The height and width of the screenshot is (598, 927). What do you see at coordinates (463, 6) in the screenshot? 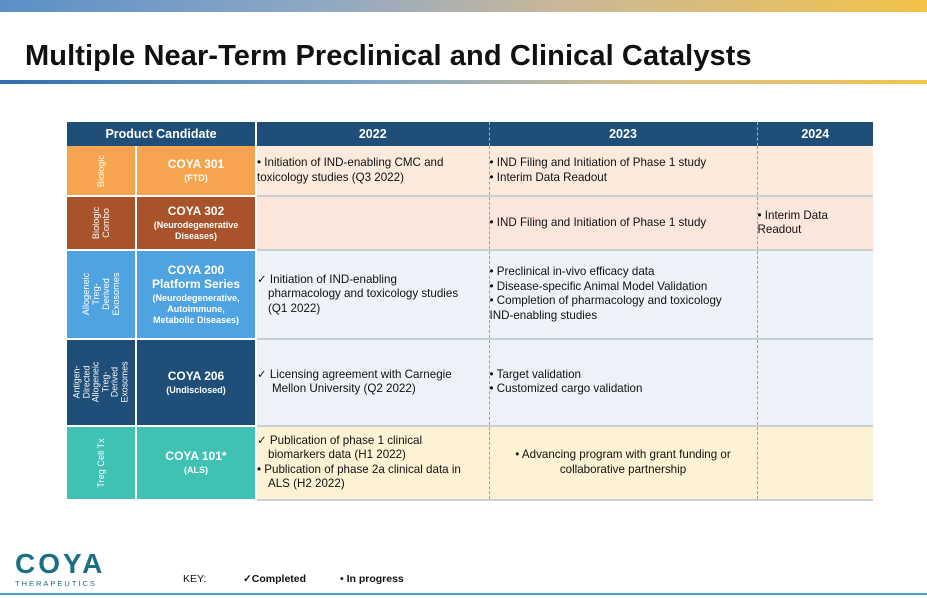
I see `top-gradient-bar` at bounding box center [463, 6].